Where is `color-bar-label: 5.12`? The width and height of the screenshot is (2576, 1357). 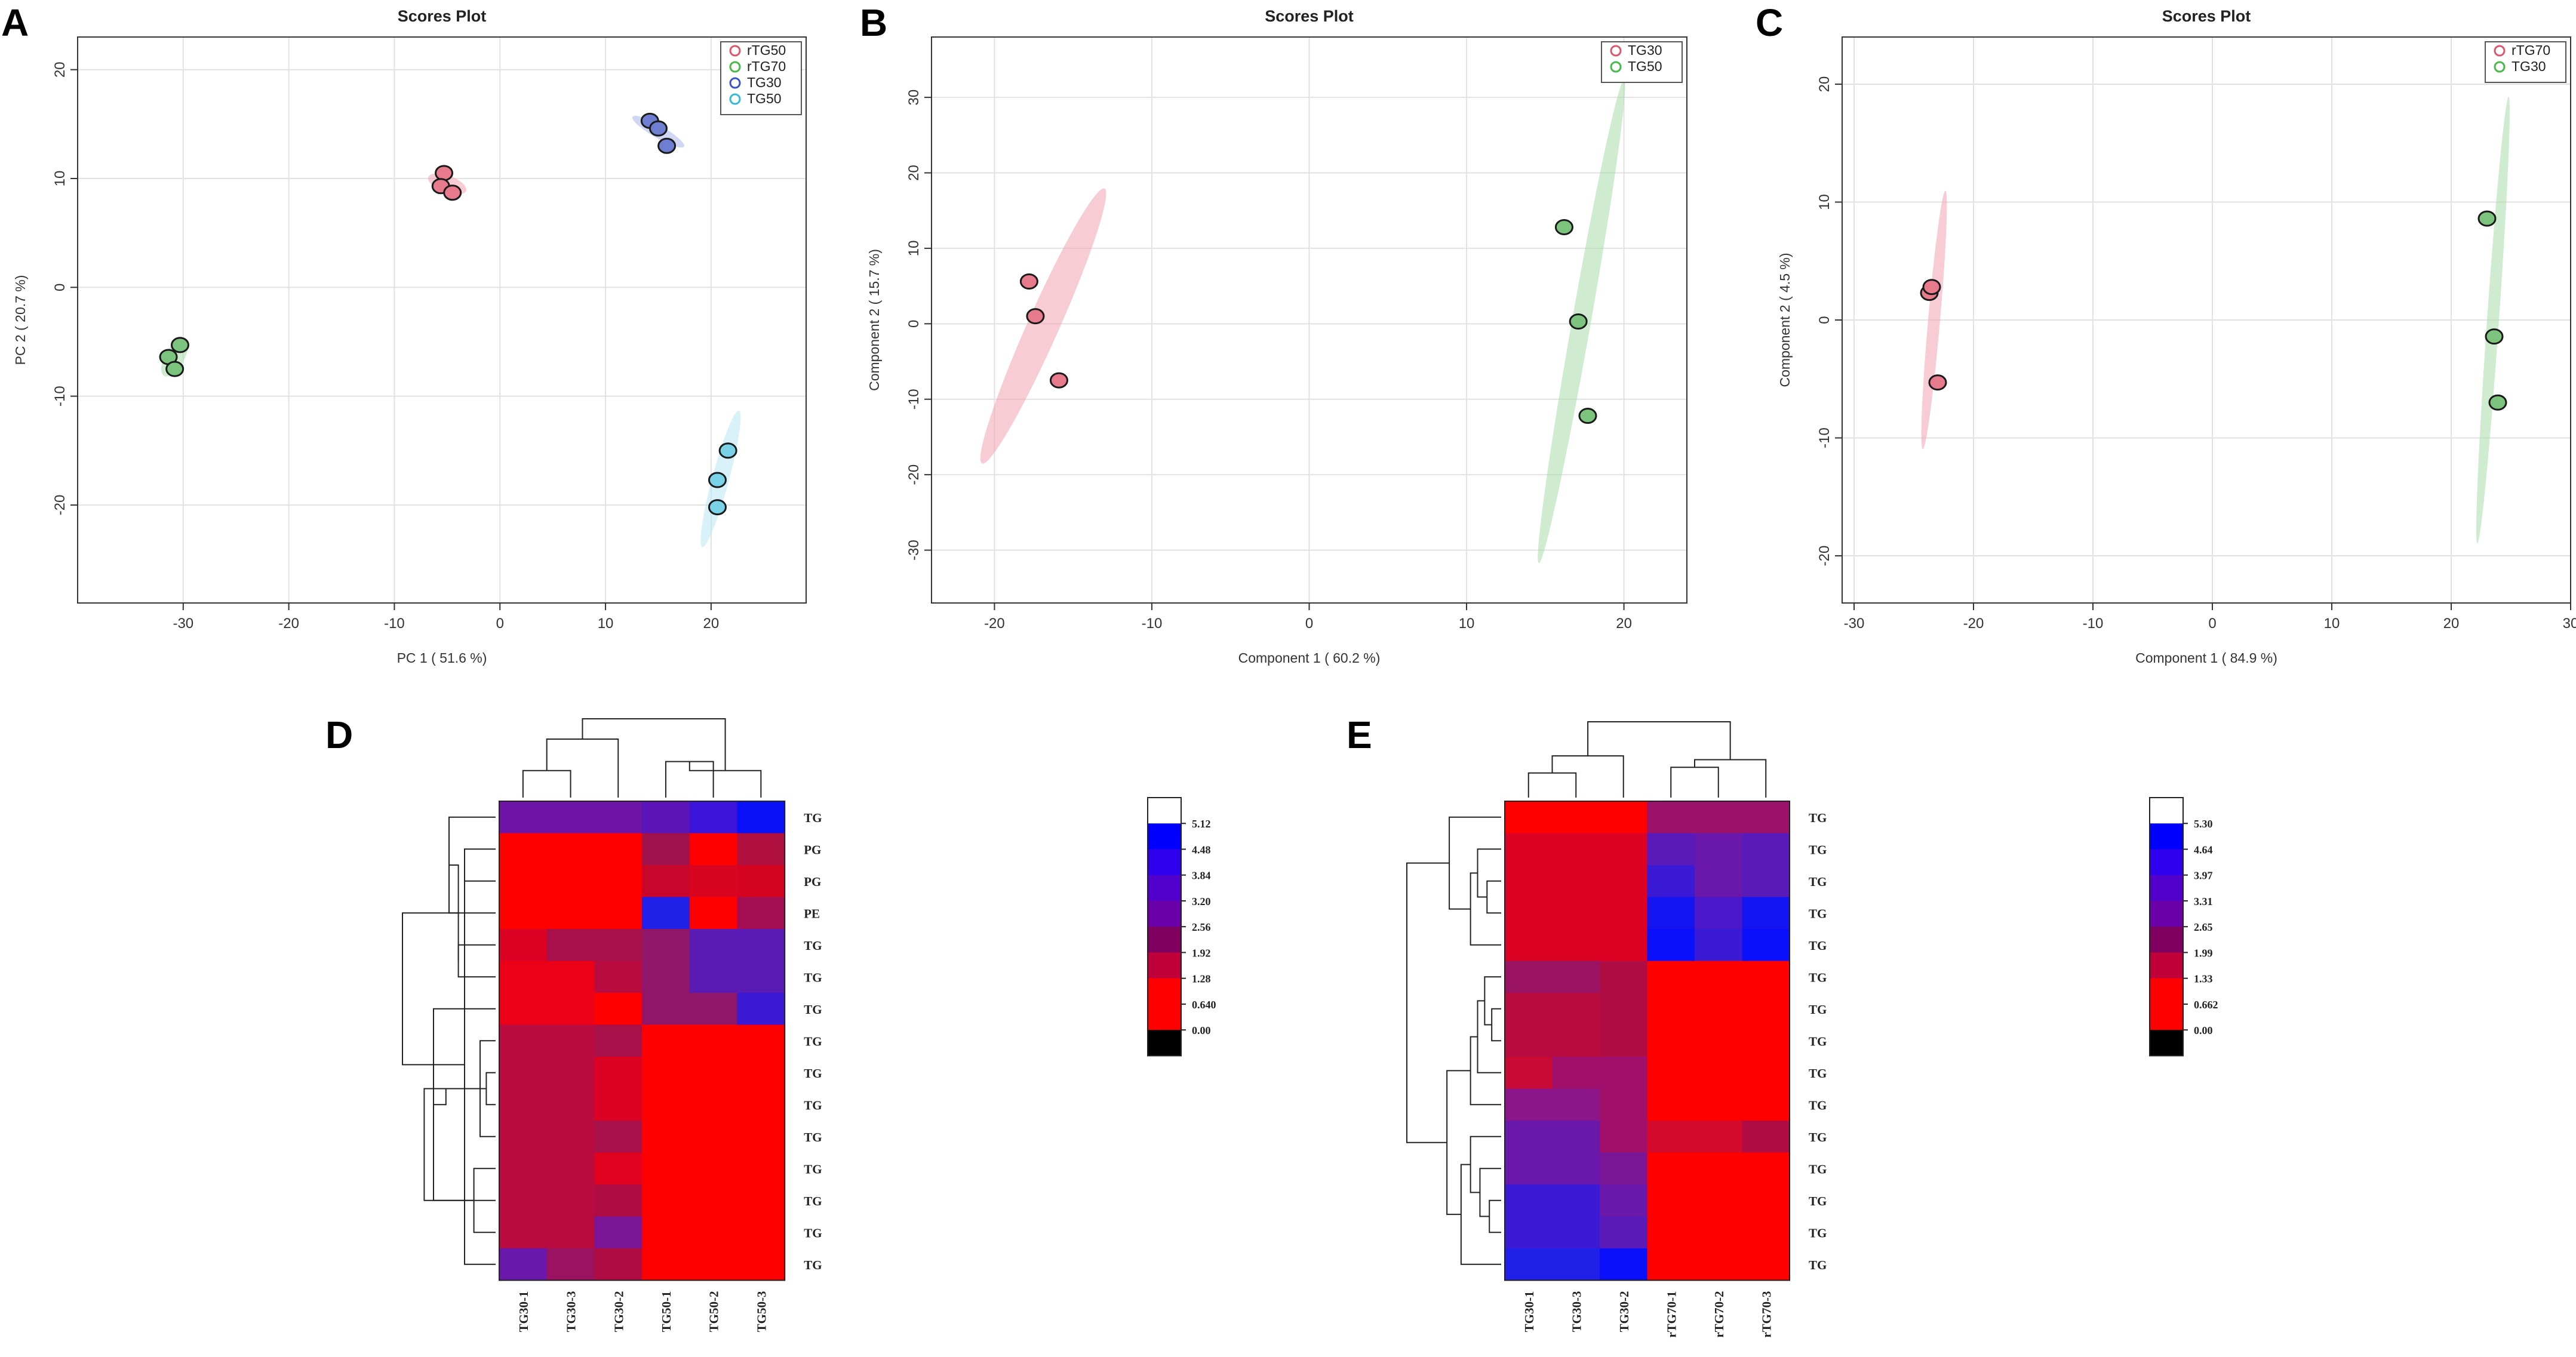
color-bar-label: 5.12 is located at coordinates (1201, 824).